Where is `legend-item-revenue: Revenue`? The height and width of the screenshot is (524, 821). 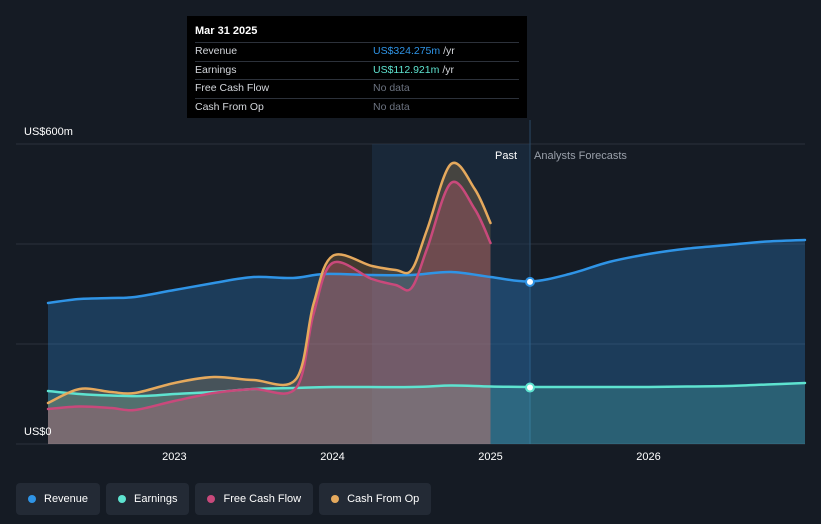 legend-item-revenue: Revenue is located at coordinates (58, 499).